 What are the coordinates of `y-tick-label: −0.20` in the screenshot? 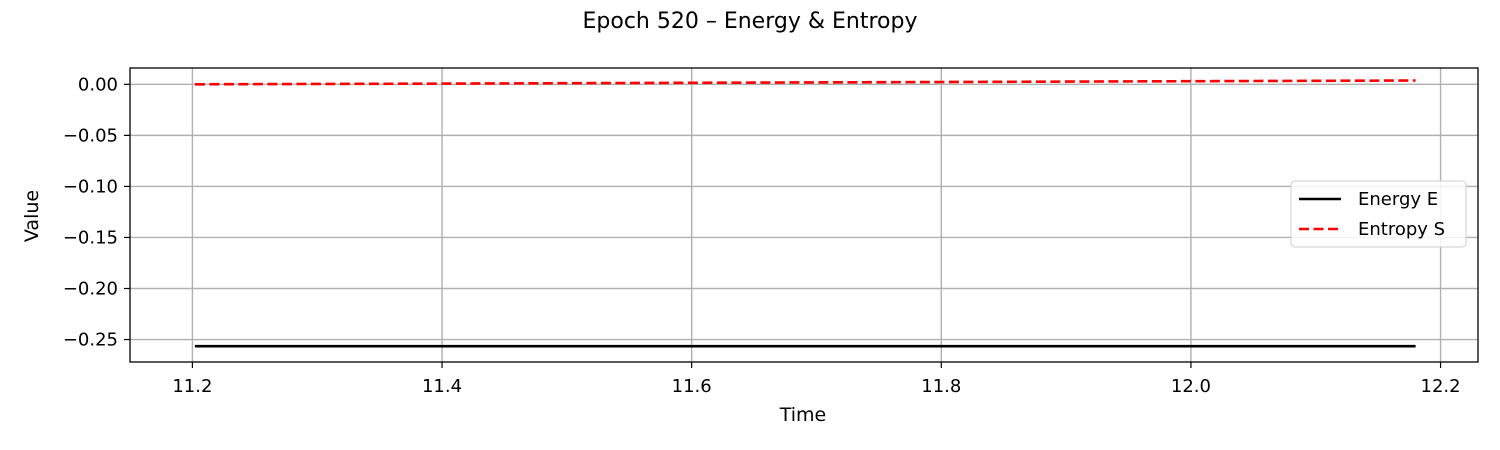 It's located at (90, 289).